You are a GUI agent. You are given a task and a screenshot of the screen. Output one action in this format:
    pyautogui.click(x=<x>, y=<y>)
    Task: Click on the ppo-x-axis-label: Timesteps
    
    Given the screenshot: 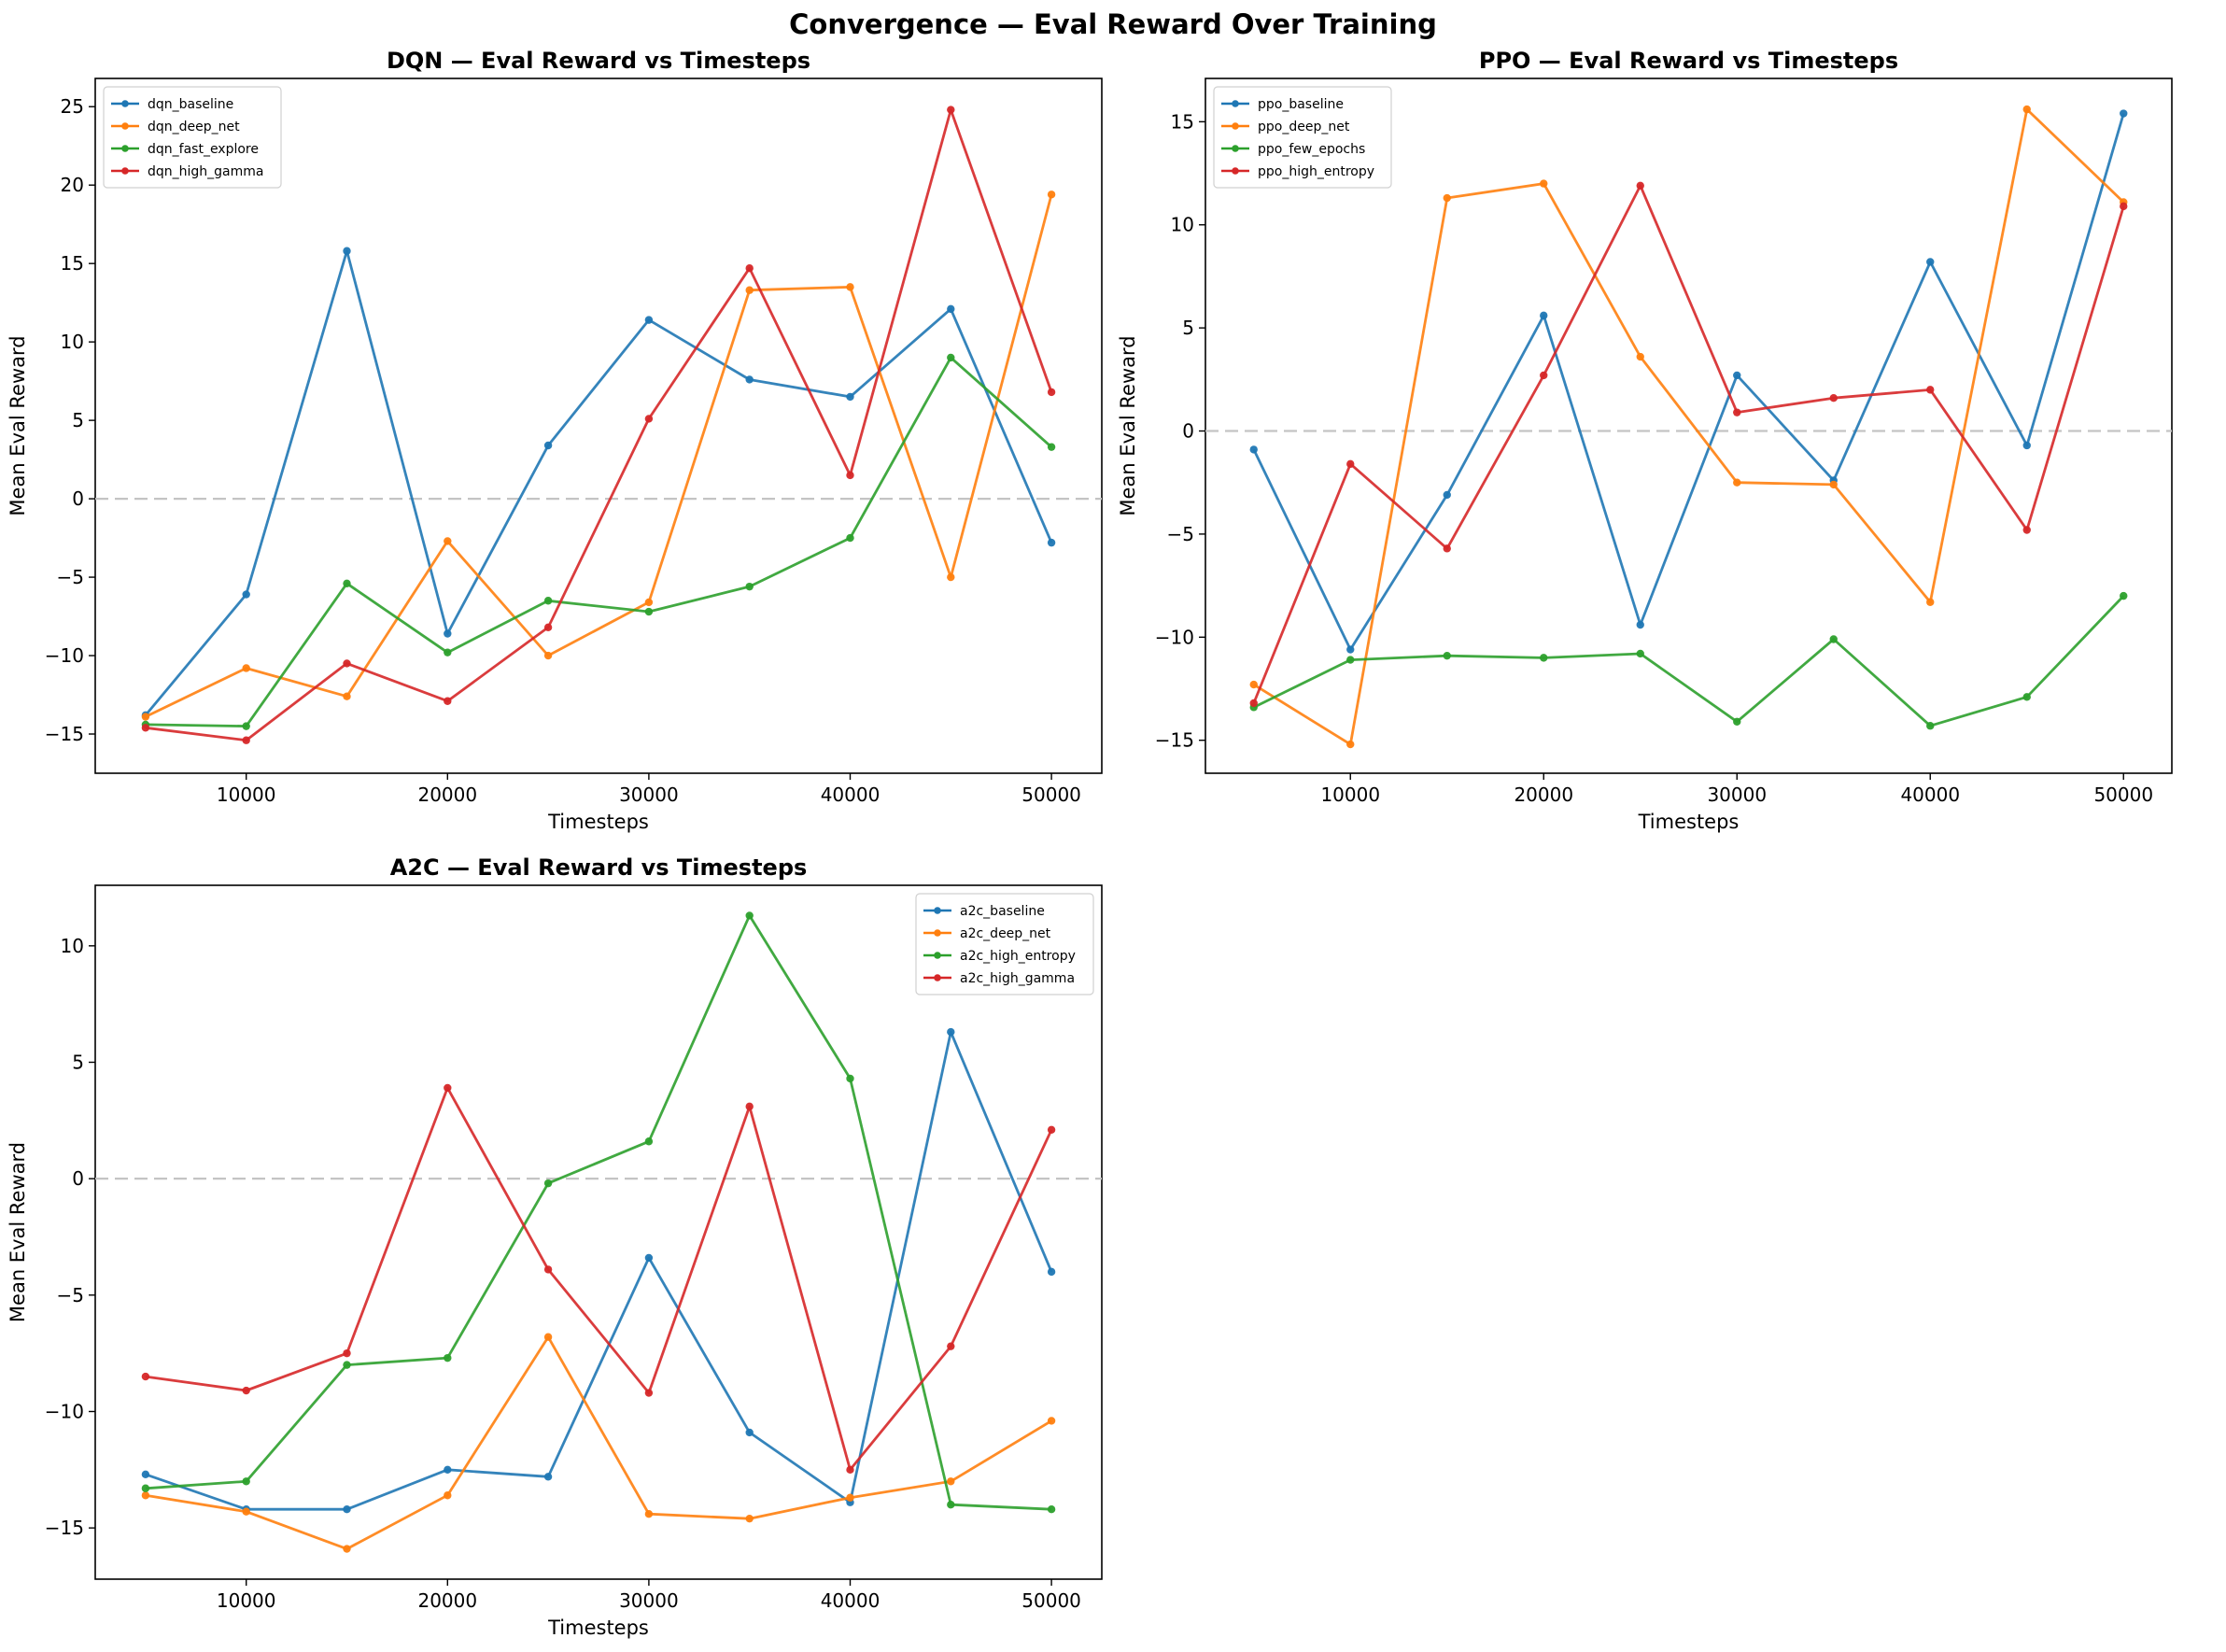 What is the action you would take?
    pyautogui.click(x=1689, y=822)
    